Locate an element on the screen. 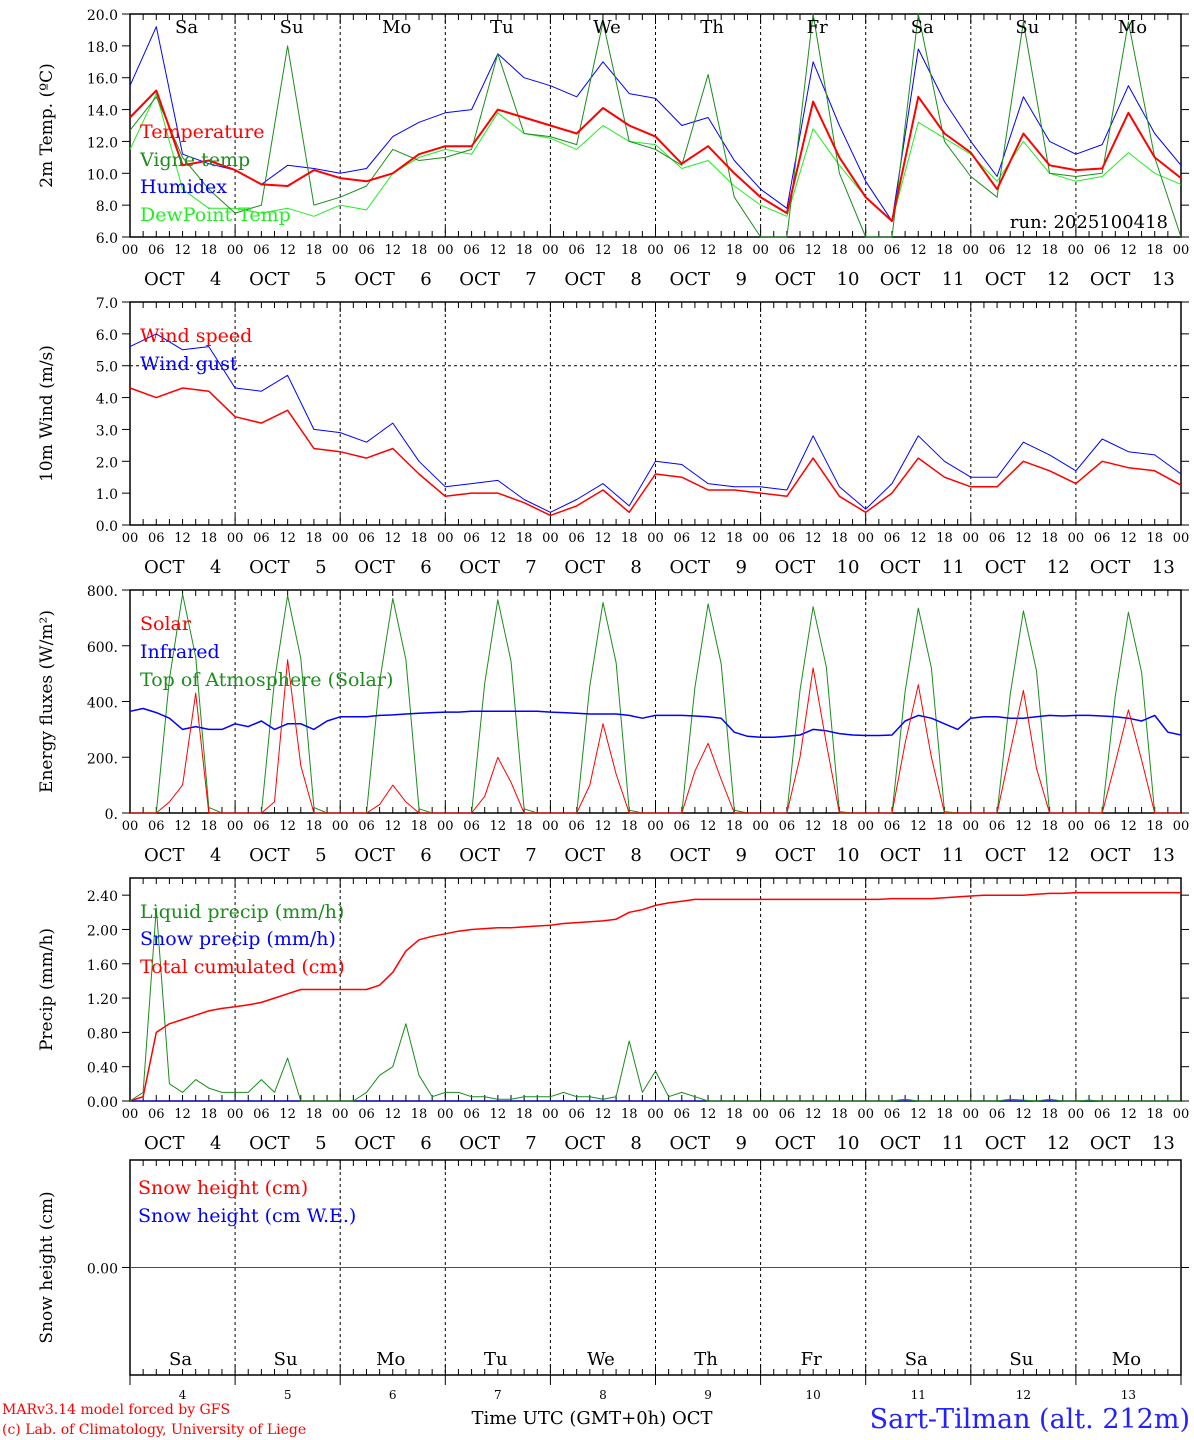  precip-series-liquid-precip-mm-h- is located at coordinates (655, 1004).